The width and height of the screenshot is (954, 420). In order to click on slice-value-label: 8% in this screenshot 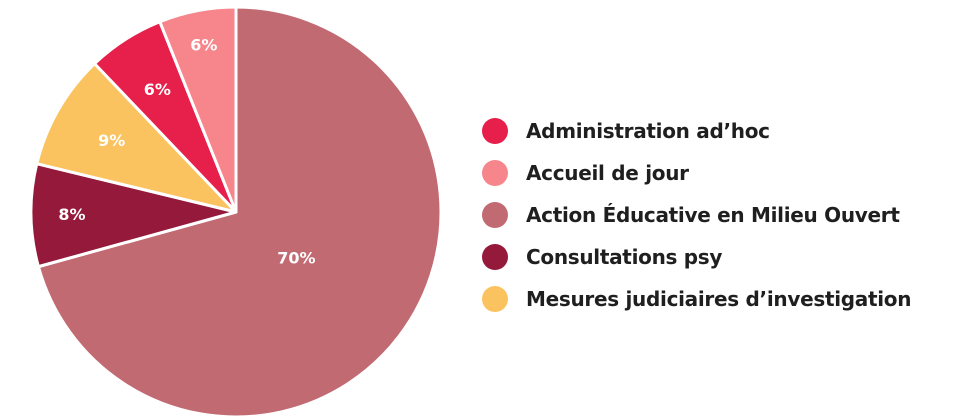, I will do `click(71, 214)`.